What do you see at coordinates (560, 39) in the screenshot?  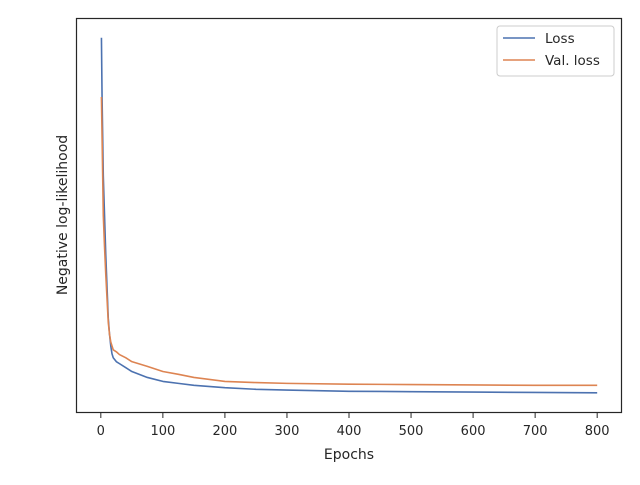 I see `legend-label-loss: Loss` at bounding box center [560, 39].